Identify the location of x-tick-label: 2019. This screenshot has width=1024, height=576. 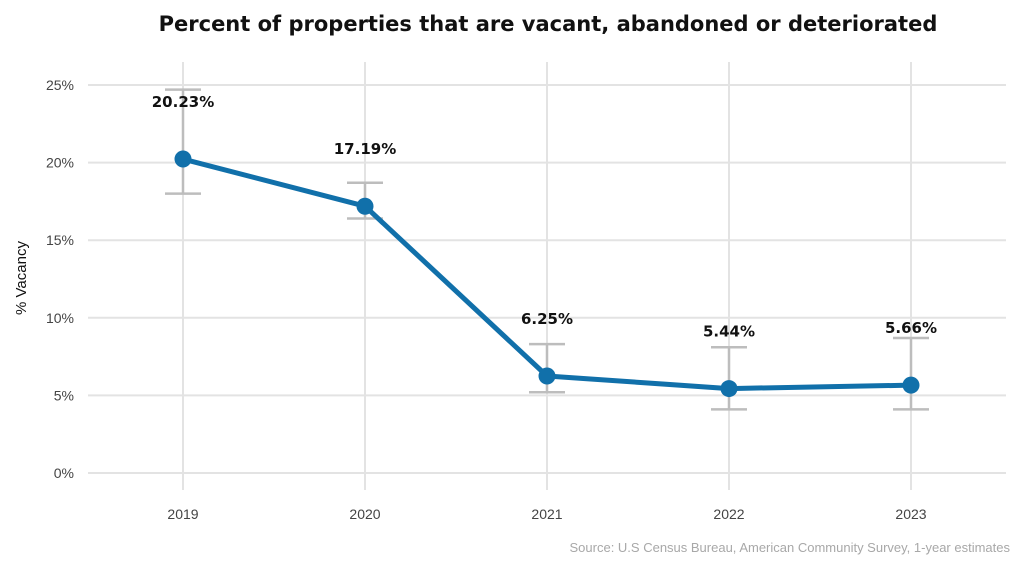
(182, 514).